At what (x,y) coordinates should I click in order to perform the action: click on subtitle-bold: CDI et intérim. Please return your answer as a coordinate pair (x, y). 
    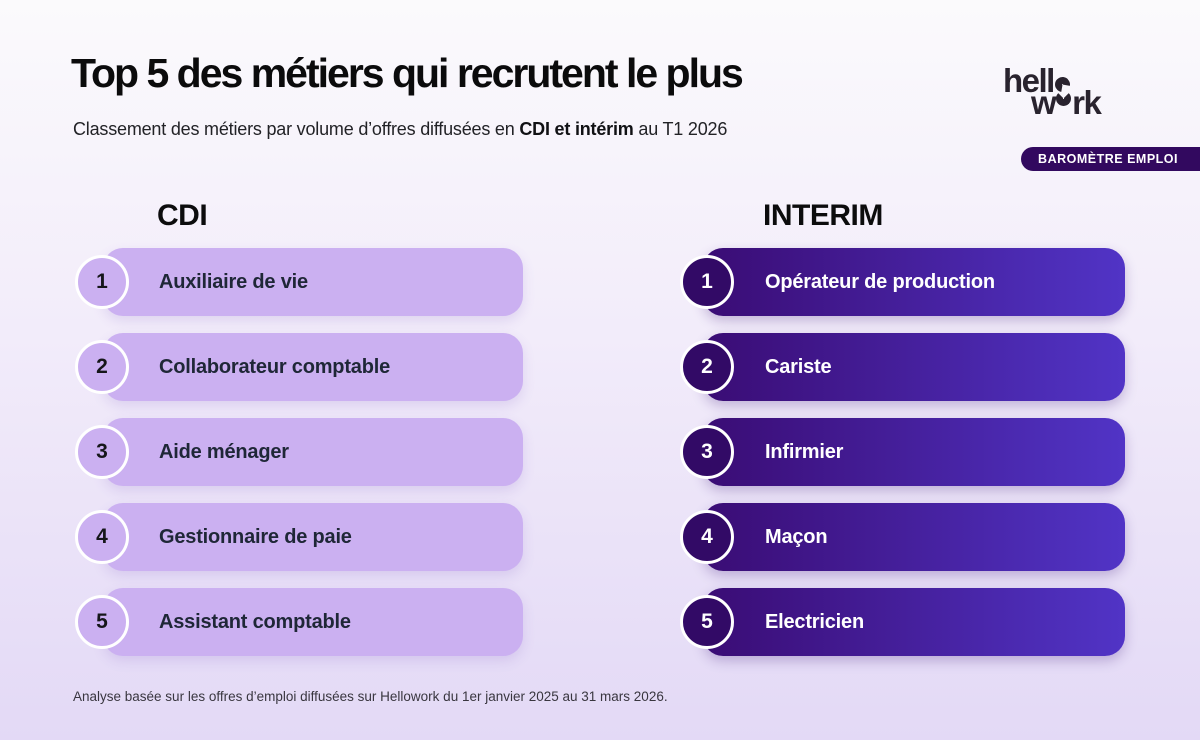
    Looking at the image, I should click on (576, 129).